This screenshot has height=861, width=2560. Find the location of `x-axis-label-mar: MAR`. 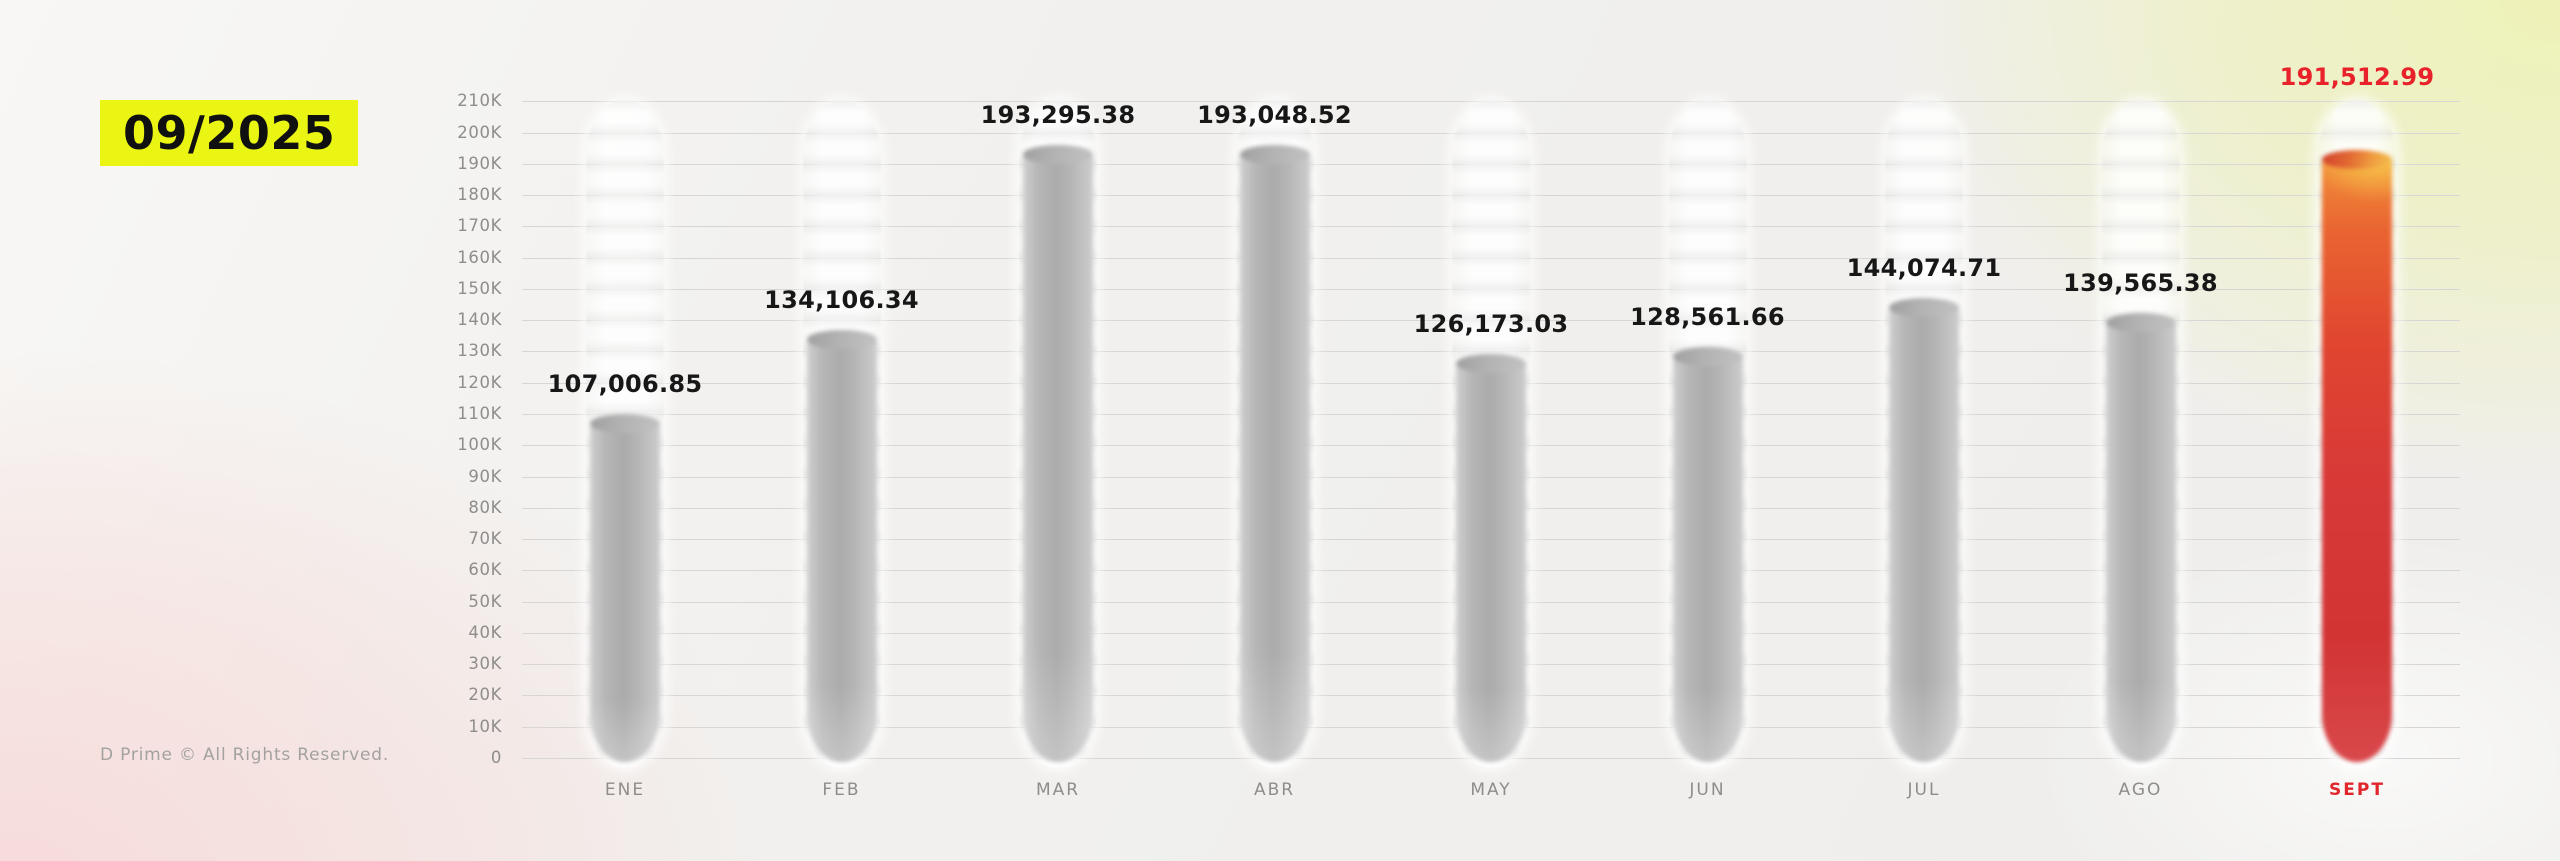

x-axis-label-mar: MAR is located at coordinates (1058, 790).